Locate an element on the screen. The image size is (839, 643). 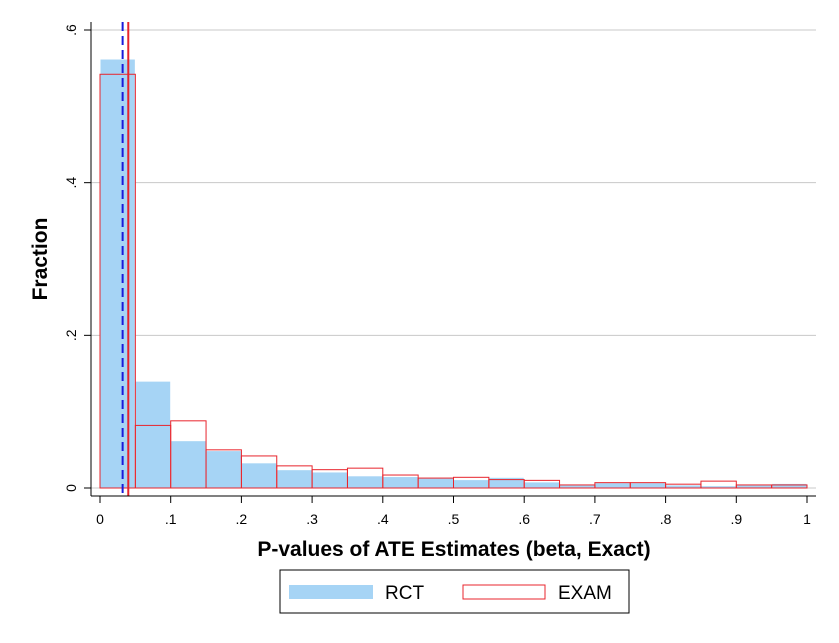
y-tick-label: .4 is located at coordinates (71, 183).